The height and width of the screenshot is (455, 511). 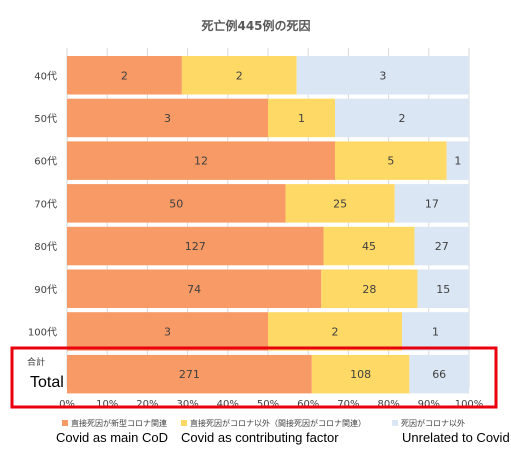 What do you see at coordinates (45, 119) in the screenshot?
I see `category-label: 50代` at bounding box center [45, 119].